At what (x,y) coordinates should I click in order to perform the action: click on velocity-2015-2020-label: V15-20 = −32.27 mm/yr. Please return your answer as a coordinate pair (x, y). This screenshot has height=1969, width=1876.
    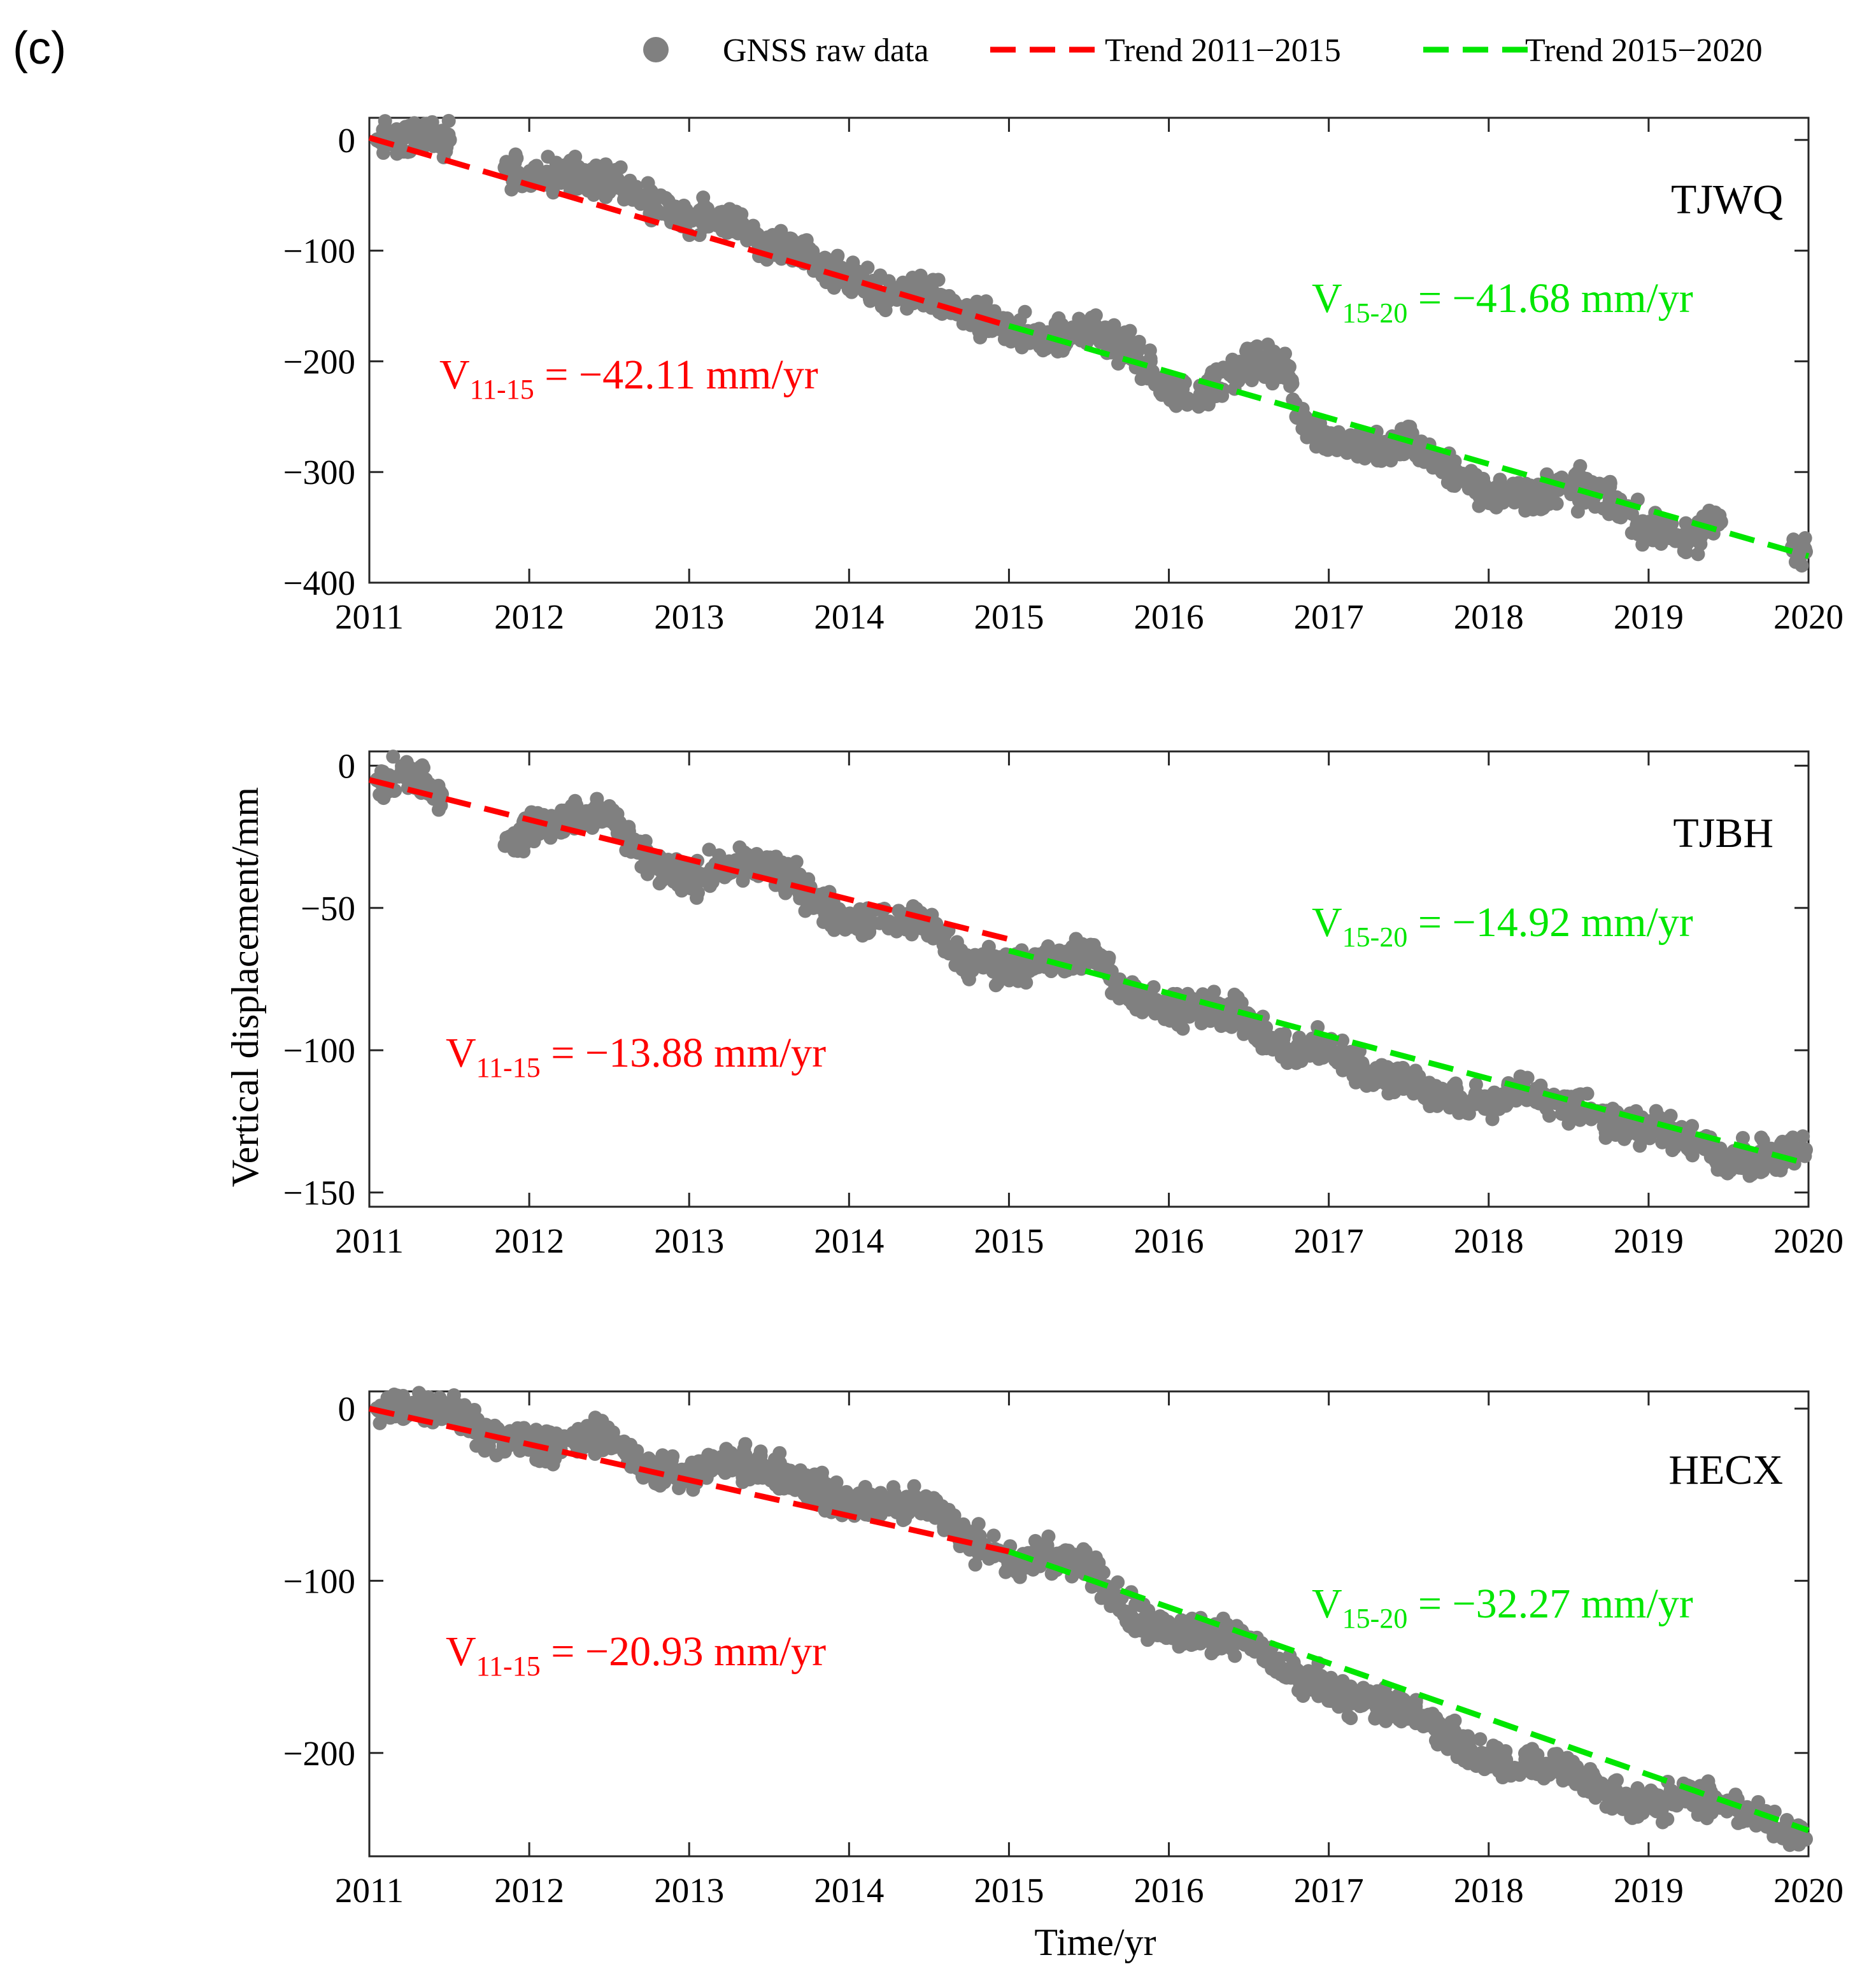
    Looking at the image, I should click on (1503, 1608).